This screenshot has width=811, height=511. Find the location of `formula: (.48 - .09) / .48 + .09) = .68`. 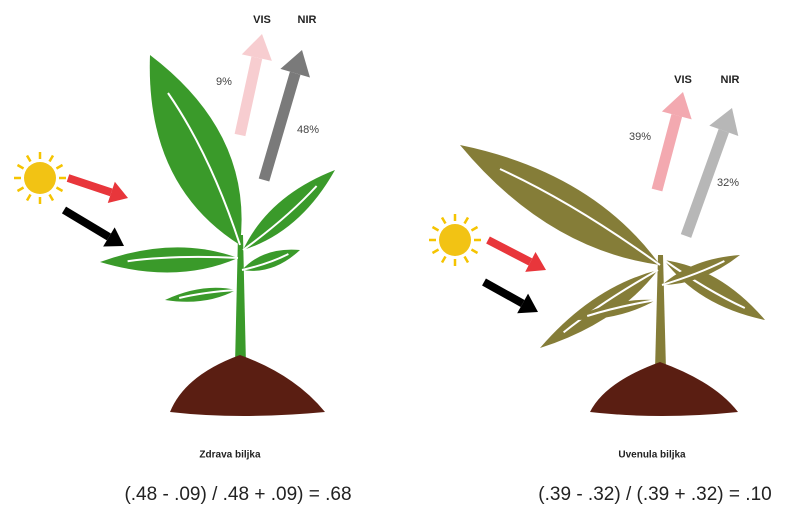

formula: (.48 - .09) / .48 + .09) = .68 is located at coordinates (237, 494).